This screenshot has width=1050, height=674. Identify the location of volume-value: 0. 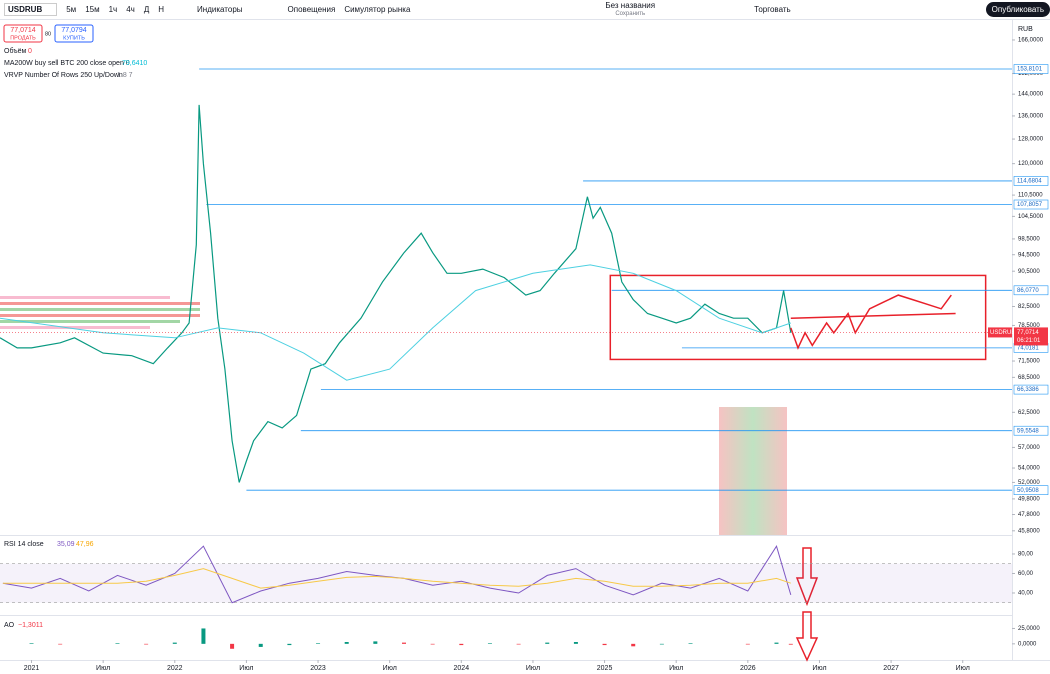
(30, 51).